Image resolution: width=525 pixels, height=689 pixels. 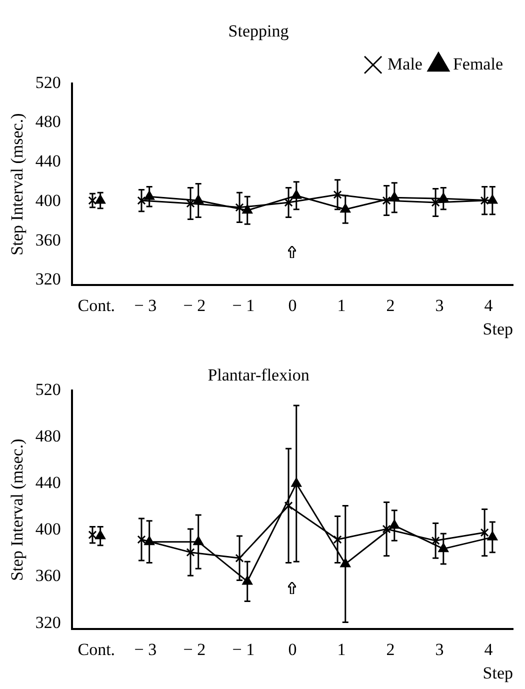 What do you see at coordinates (478, 64) in the screenshot?
I see `legend-label: Female` at bounding box center [478, 64].